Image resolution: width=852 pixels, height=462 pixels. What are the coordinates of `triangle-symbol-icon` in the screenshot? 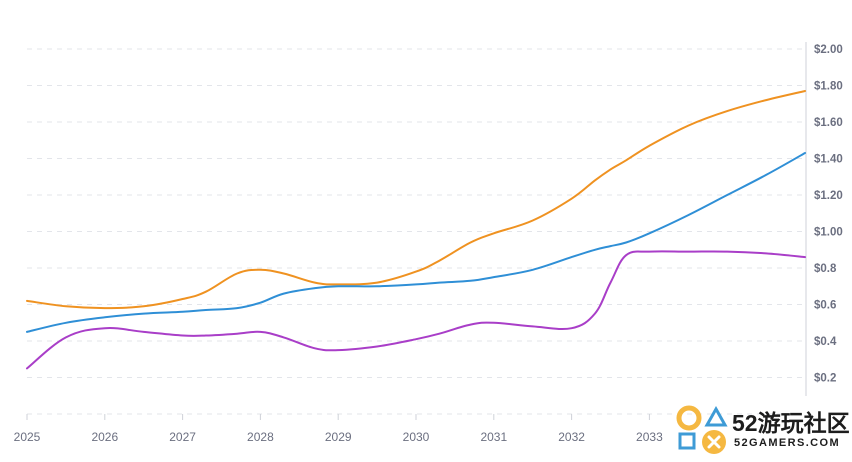 It's located at (716, 416).